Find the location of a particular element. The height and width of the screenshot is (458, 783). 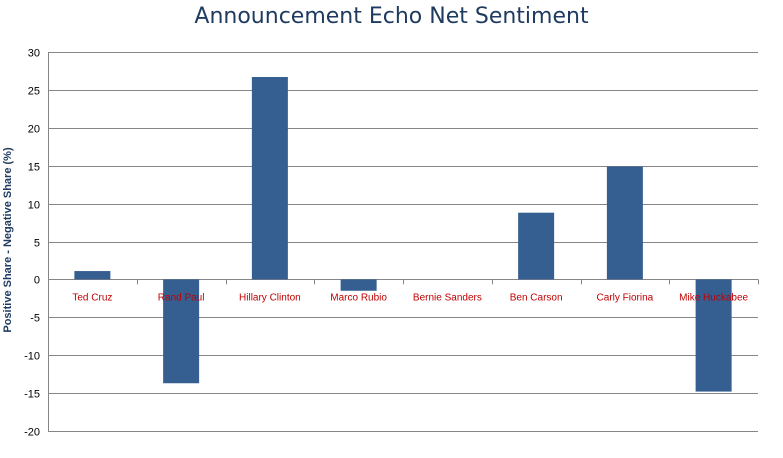

chart-title: Announcement Echo Net Sentiment is located at coordinates (391, 16).